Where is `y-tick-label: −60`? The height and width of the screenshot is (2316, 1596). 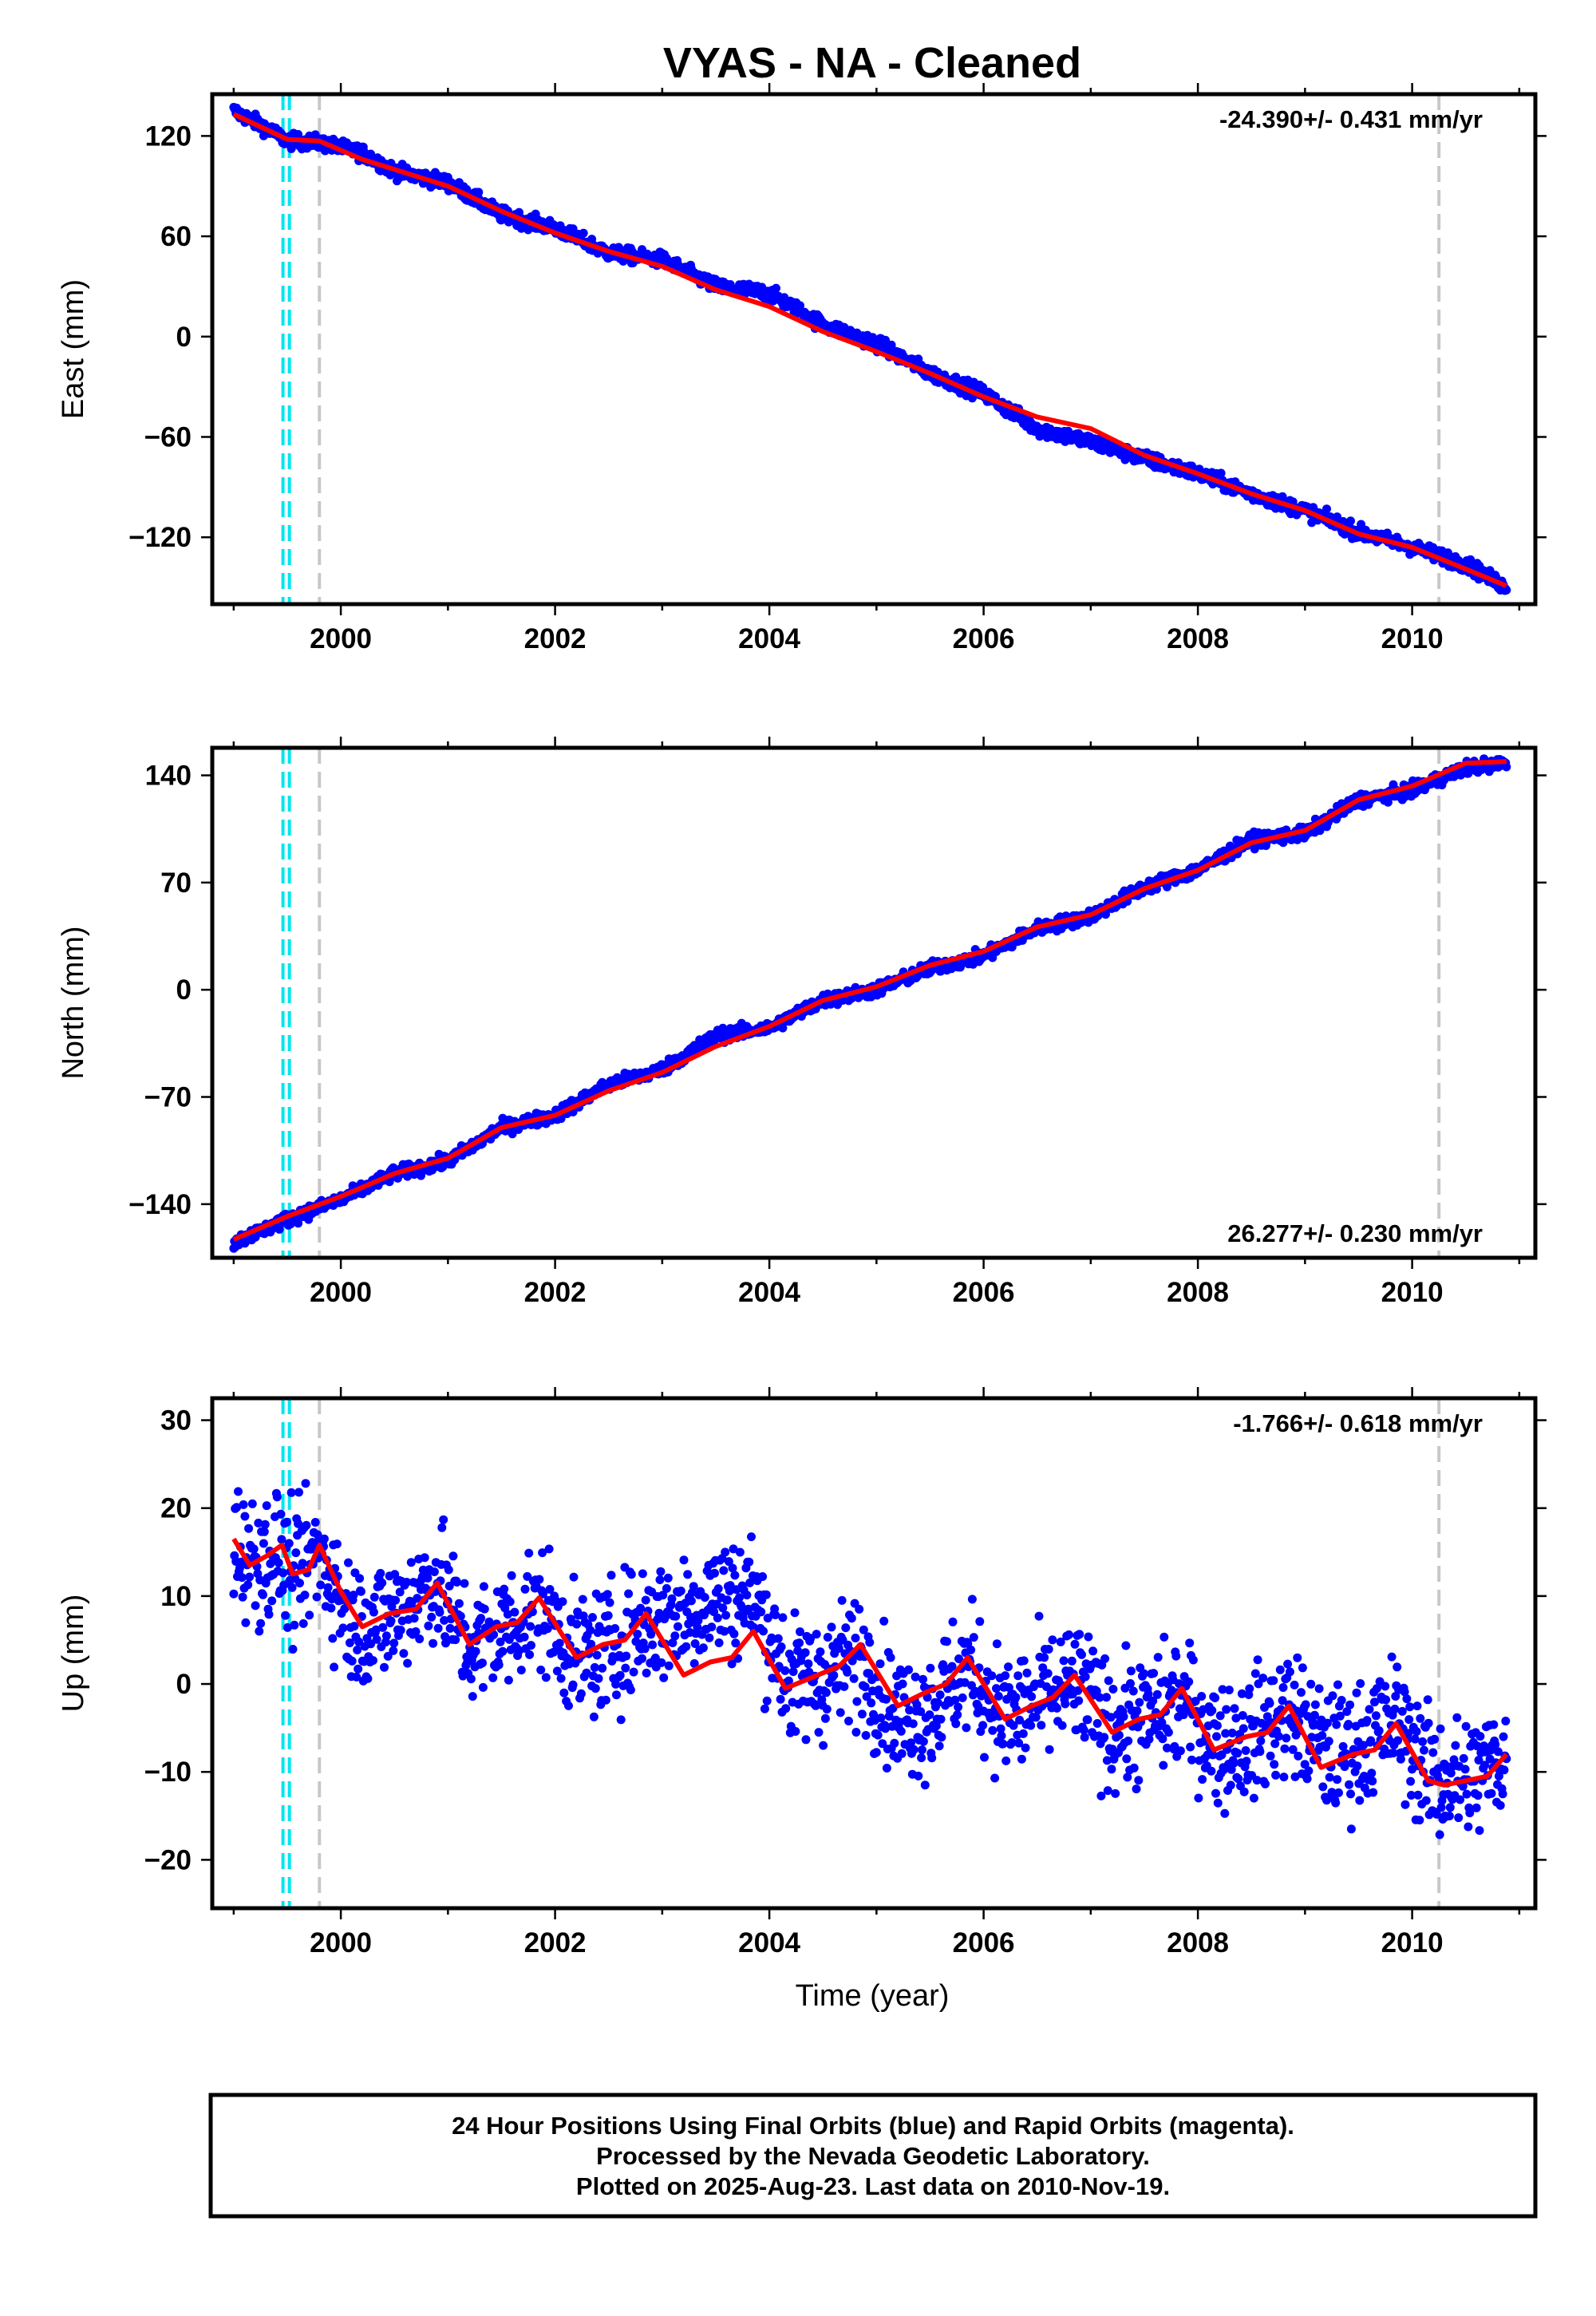
y-tick-label: −60 is located at coordinates (168, 437).